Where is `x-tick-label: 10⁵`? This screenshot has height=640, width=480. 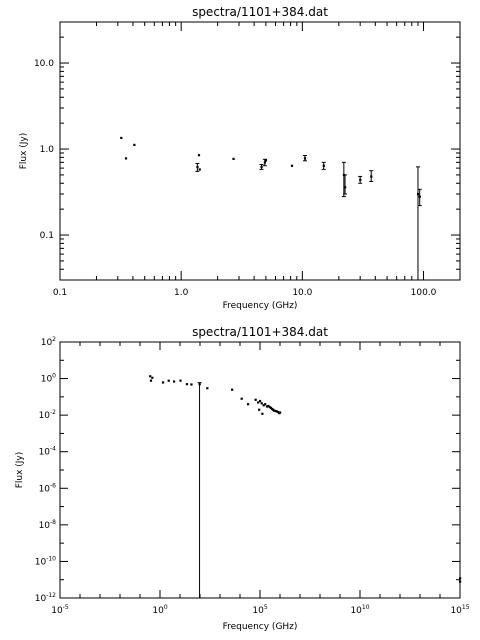 x-tick-label: 10⁵ is located at coordinates (259, 610).